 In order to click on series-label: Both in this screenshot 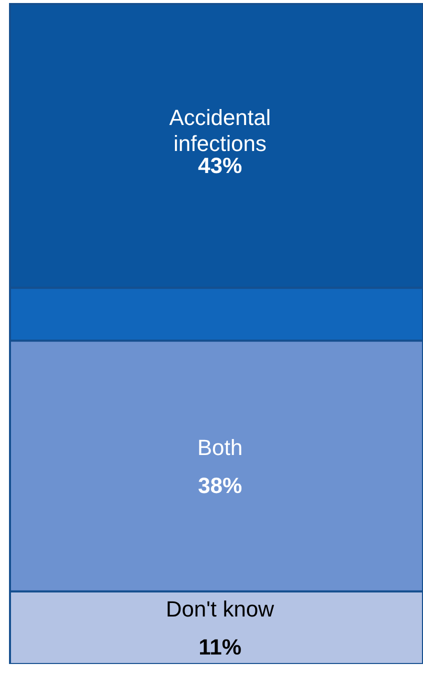, I will do `click(220, 447)`.